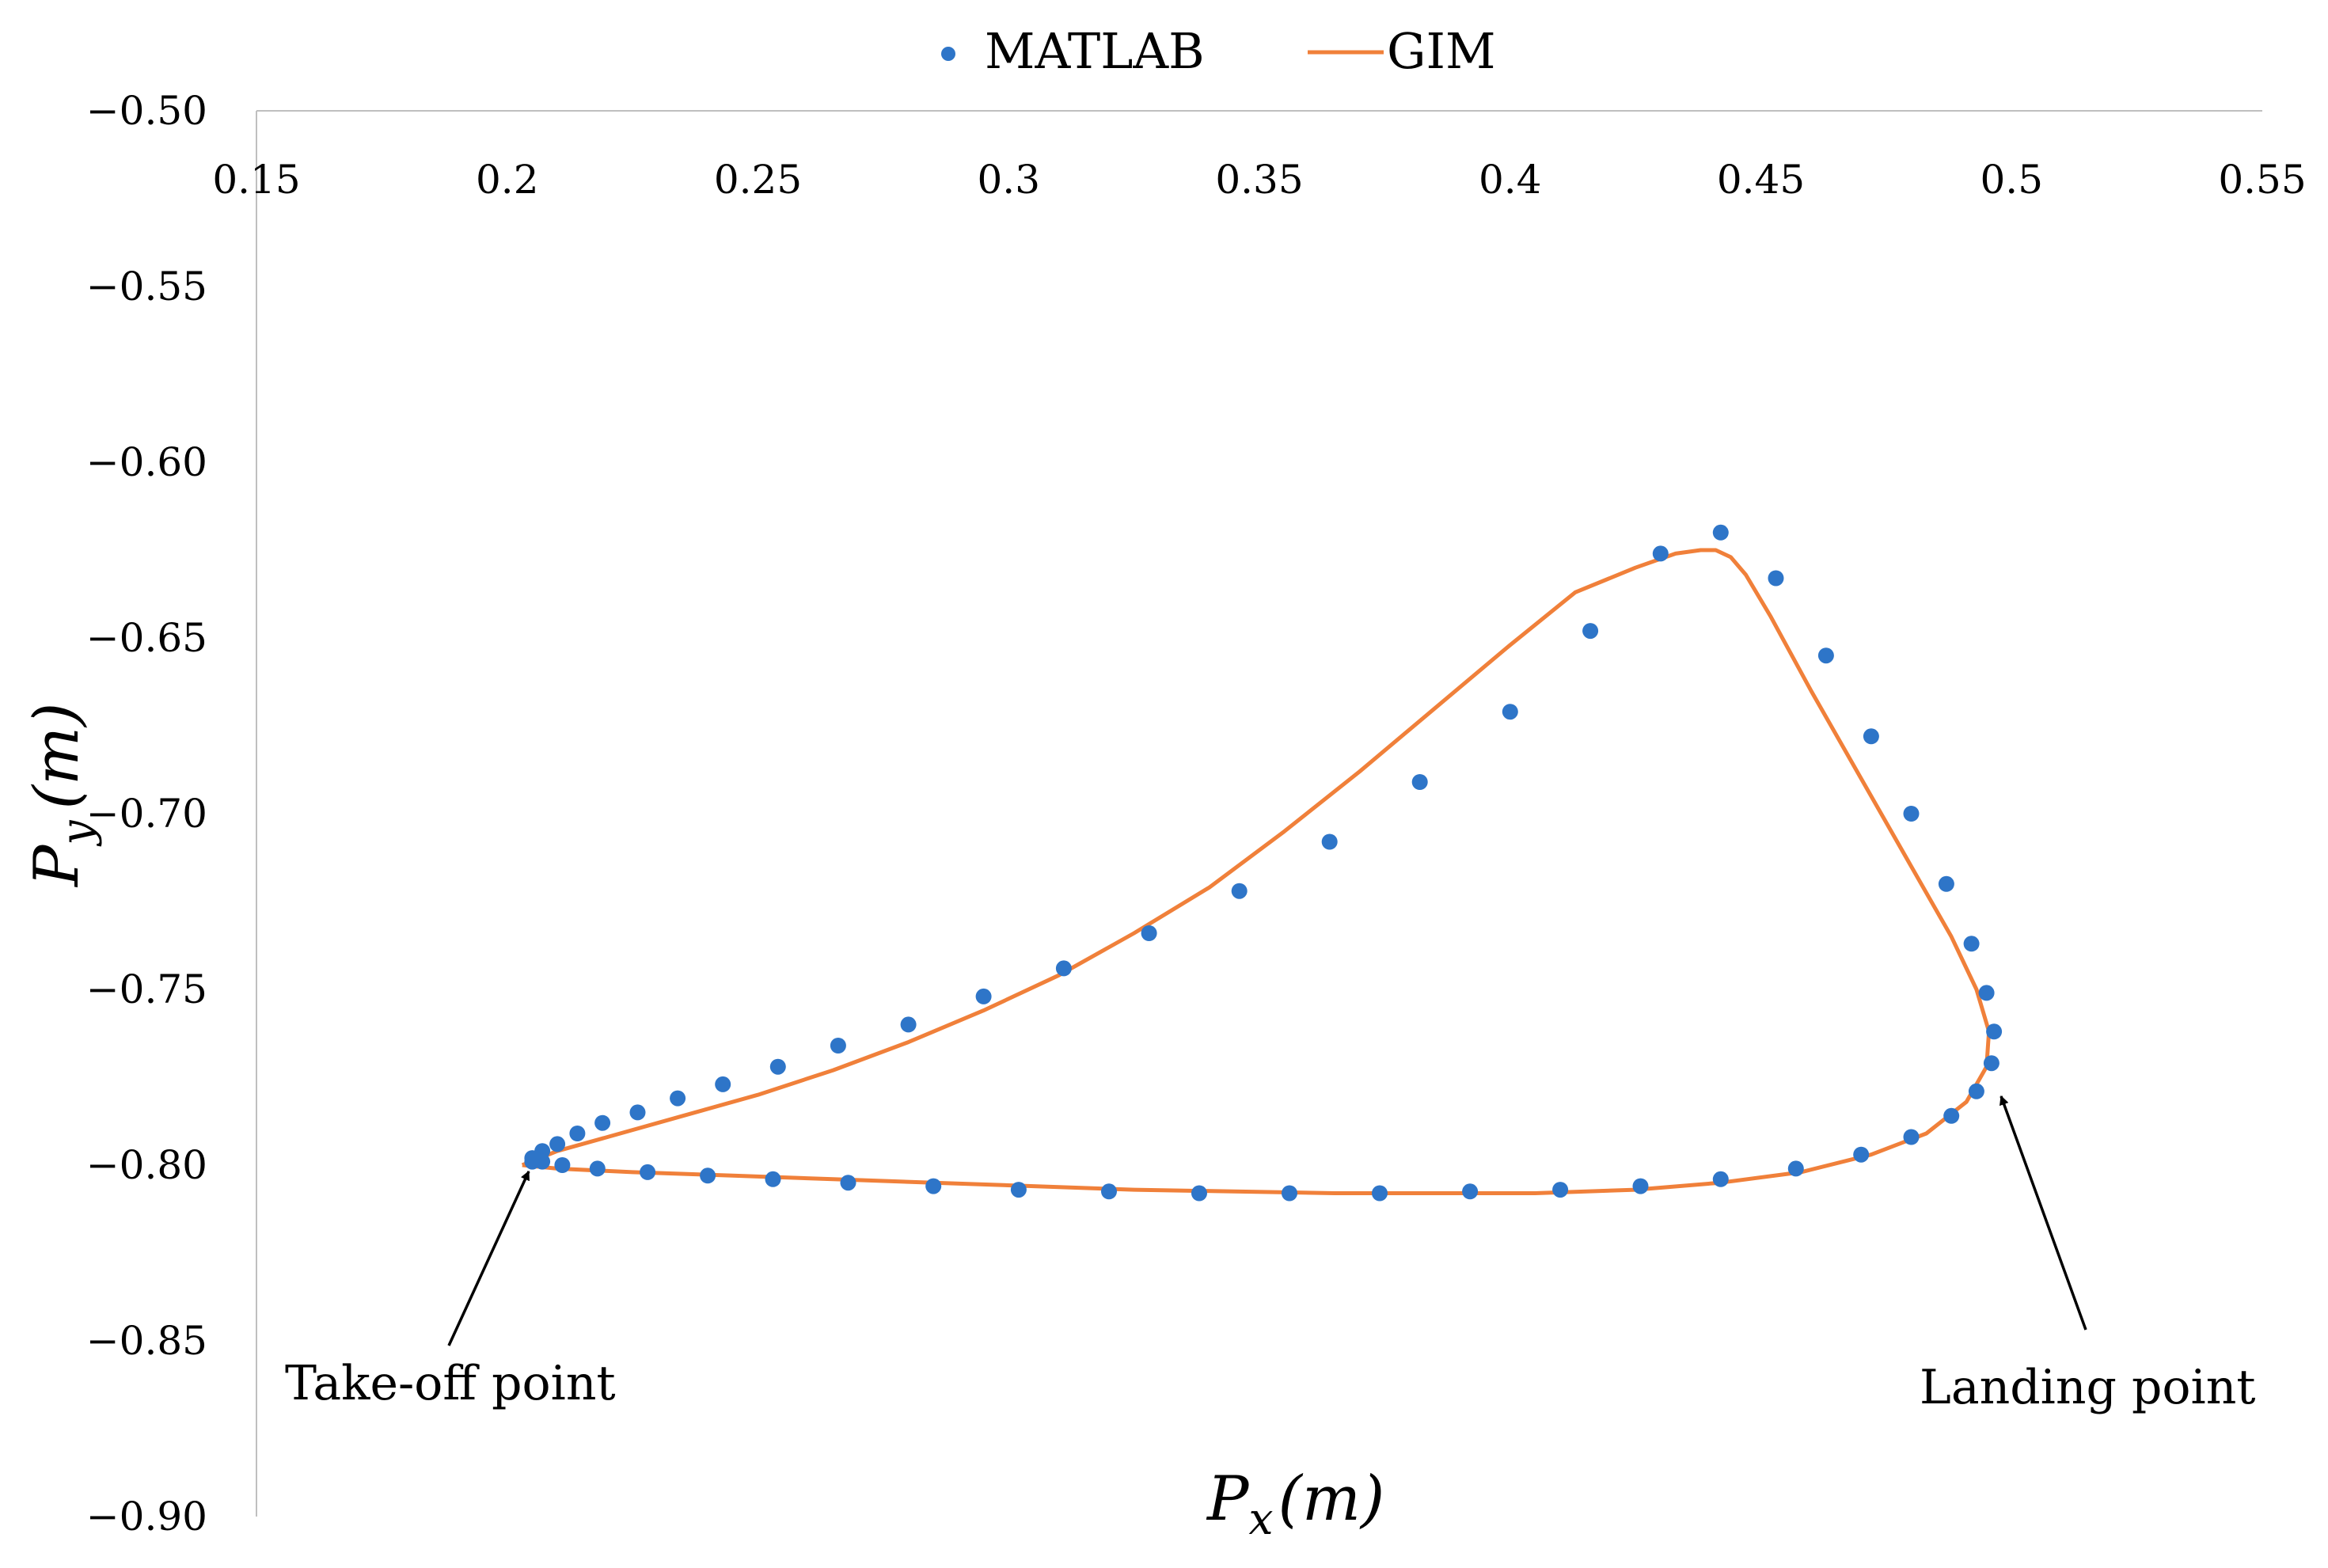 Image resolution: width=2328 pixels, height=1568 pixels. What do you see at coordinates (146, 1517) in the screenshot?
I see `y-tick-label: −0.90` at bounding box center [146, 1517].